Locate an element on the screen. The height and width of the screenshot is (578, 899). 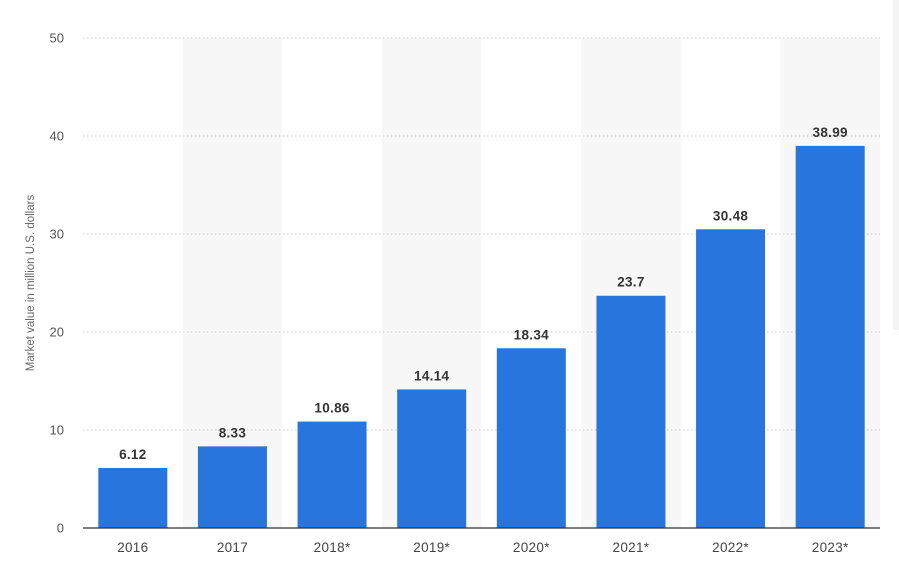
y-tick-label: 50 is located at coordinates (57, 38).